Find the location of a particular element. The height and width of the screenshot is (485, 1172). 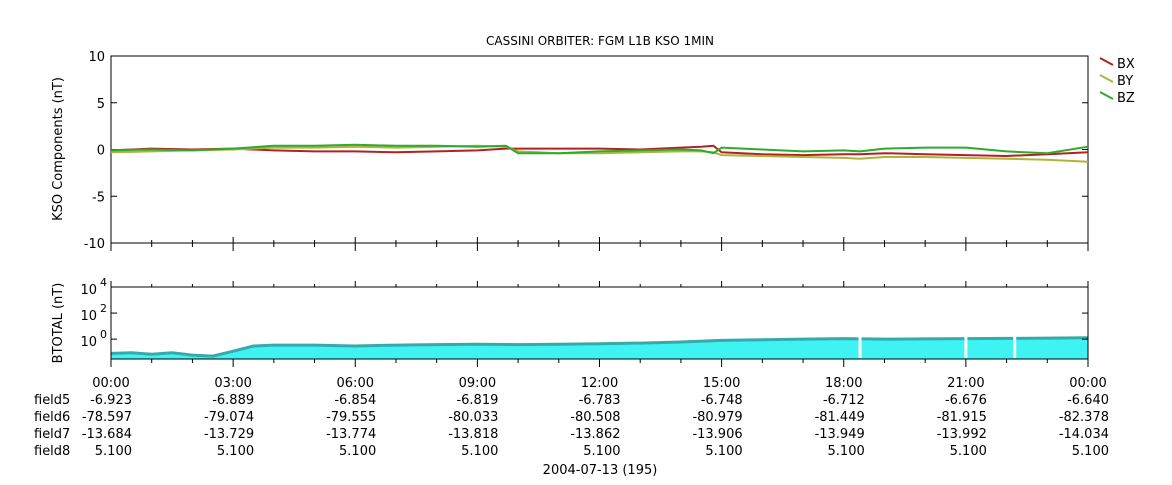

row-value: -81.915 is located at coordinates (962, 417).